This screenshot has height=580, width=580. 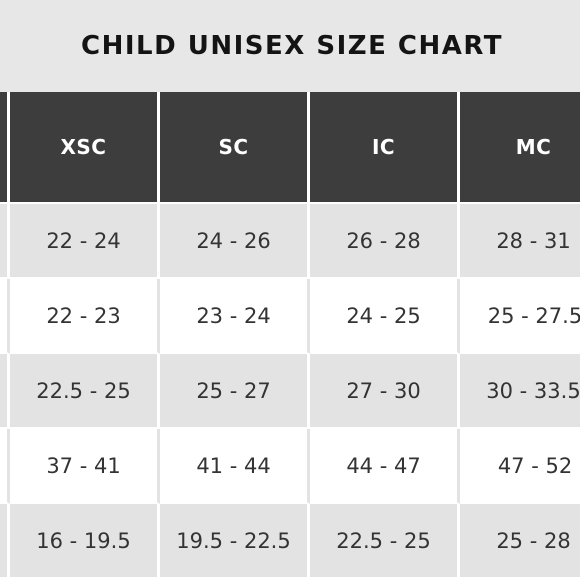 I want to click on header-cell-label, so click(x=5, y=148).